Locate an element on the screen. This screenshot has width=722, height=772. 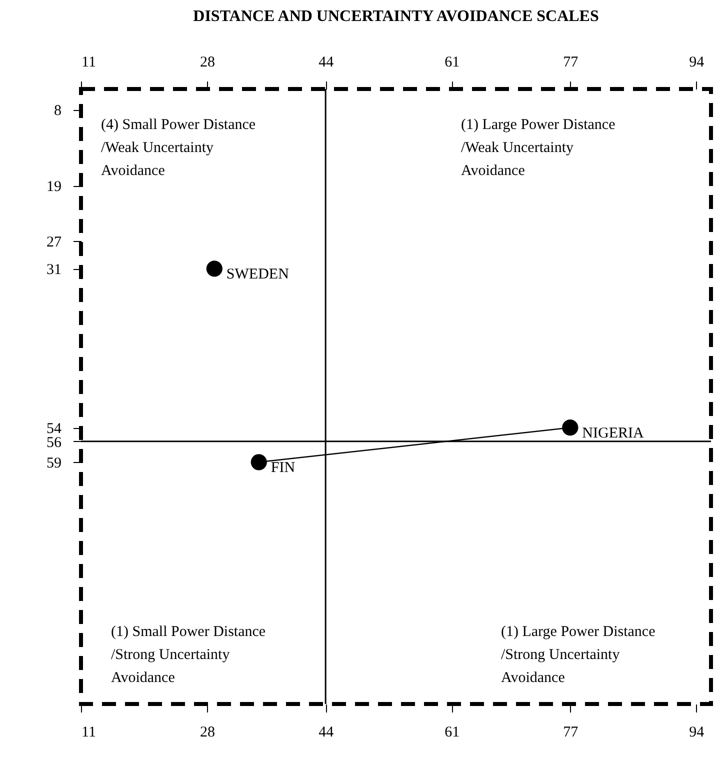
x-tick-label: 44 is located at coordinates (326, 62).